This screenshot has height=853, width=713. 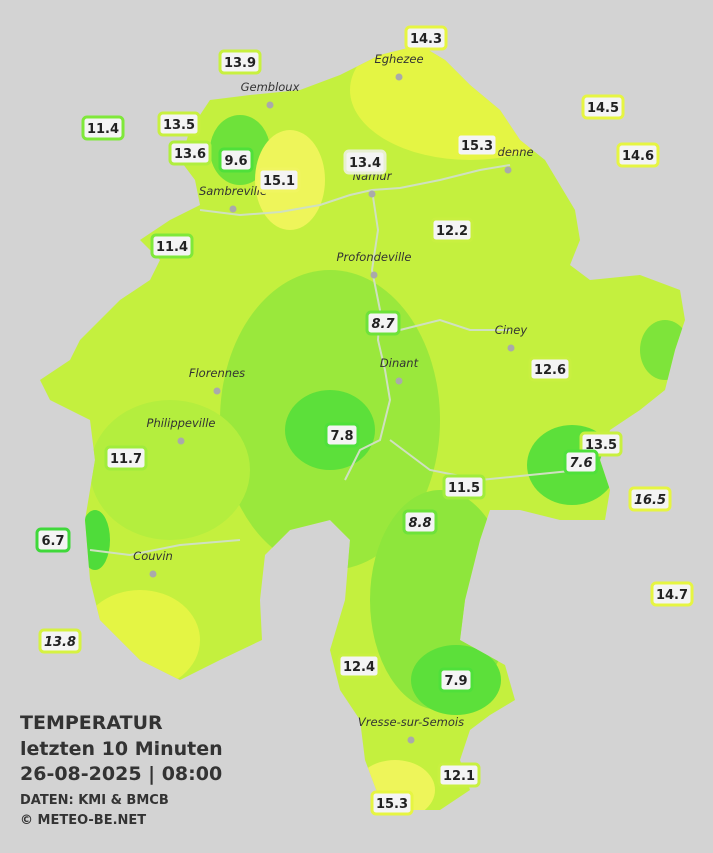 I want to click on station-value: 13.9, so click(x=240, y=63).